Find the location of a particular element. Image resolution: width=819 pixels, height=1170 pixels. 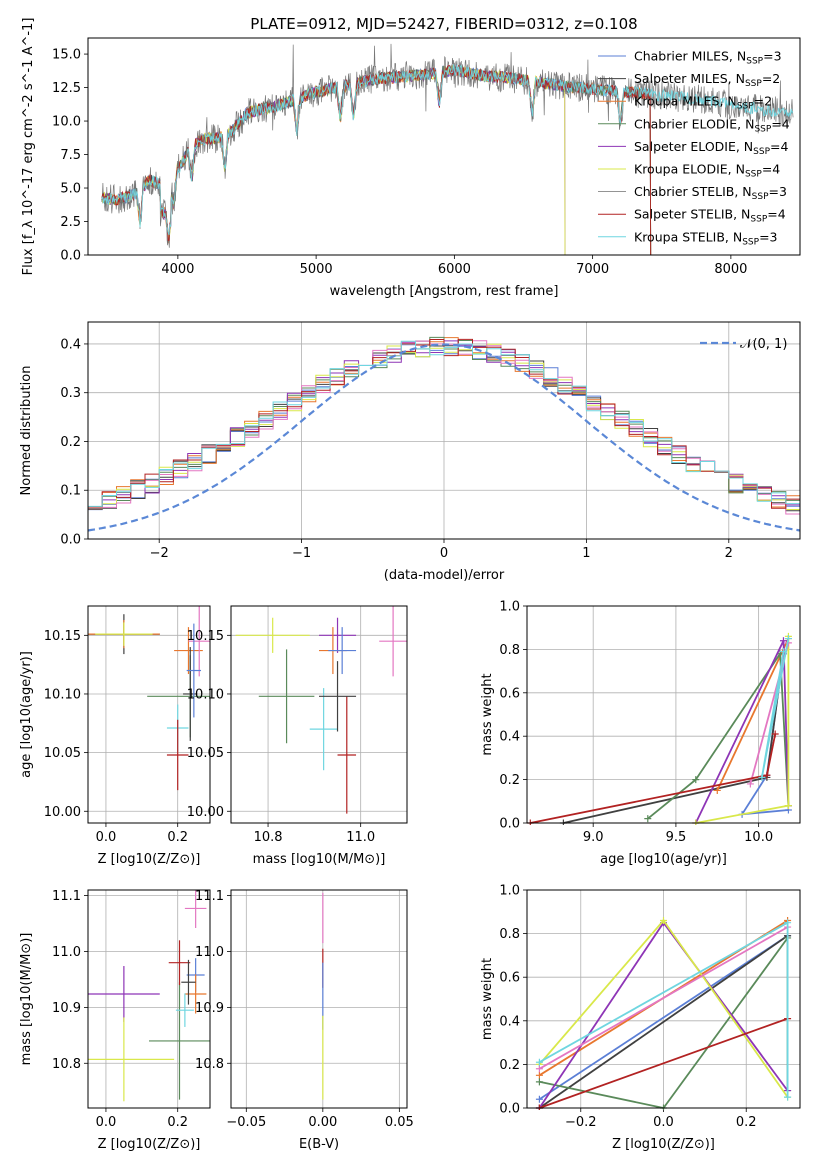

legend-entry-label: Chabrier STELIB, N is located at coordinates (693, 191).